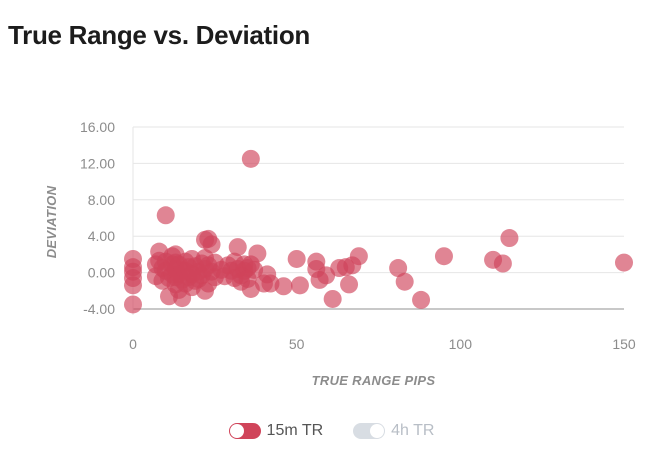 This screenshot has height=458, width=663. I want to click on legend-item-4h-tr: 4h TR, so click(393, 431).